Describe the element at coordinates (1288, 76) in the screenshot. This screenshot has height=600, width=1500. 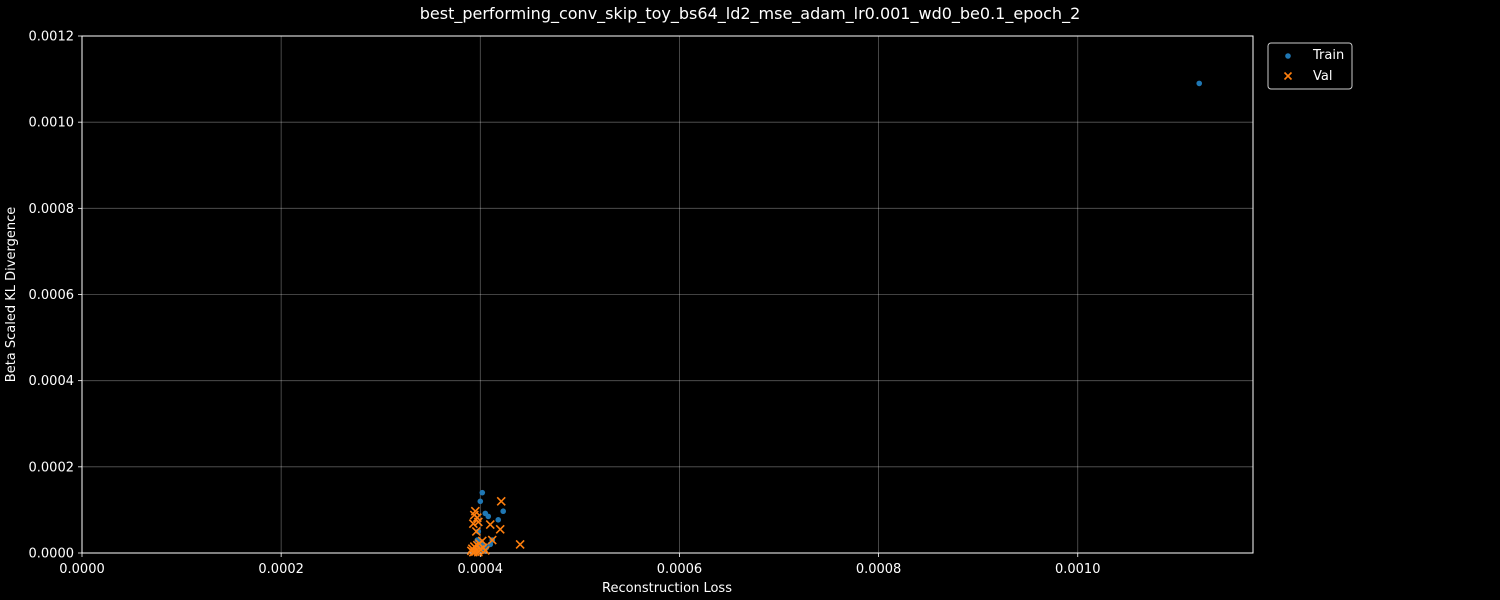
I see `legend-val-marker` at that location.